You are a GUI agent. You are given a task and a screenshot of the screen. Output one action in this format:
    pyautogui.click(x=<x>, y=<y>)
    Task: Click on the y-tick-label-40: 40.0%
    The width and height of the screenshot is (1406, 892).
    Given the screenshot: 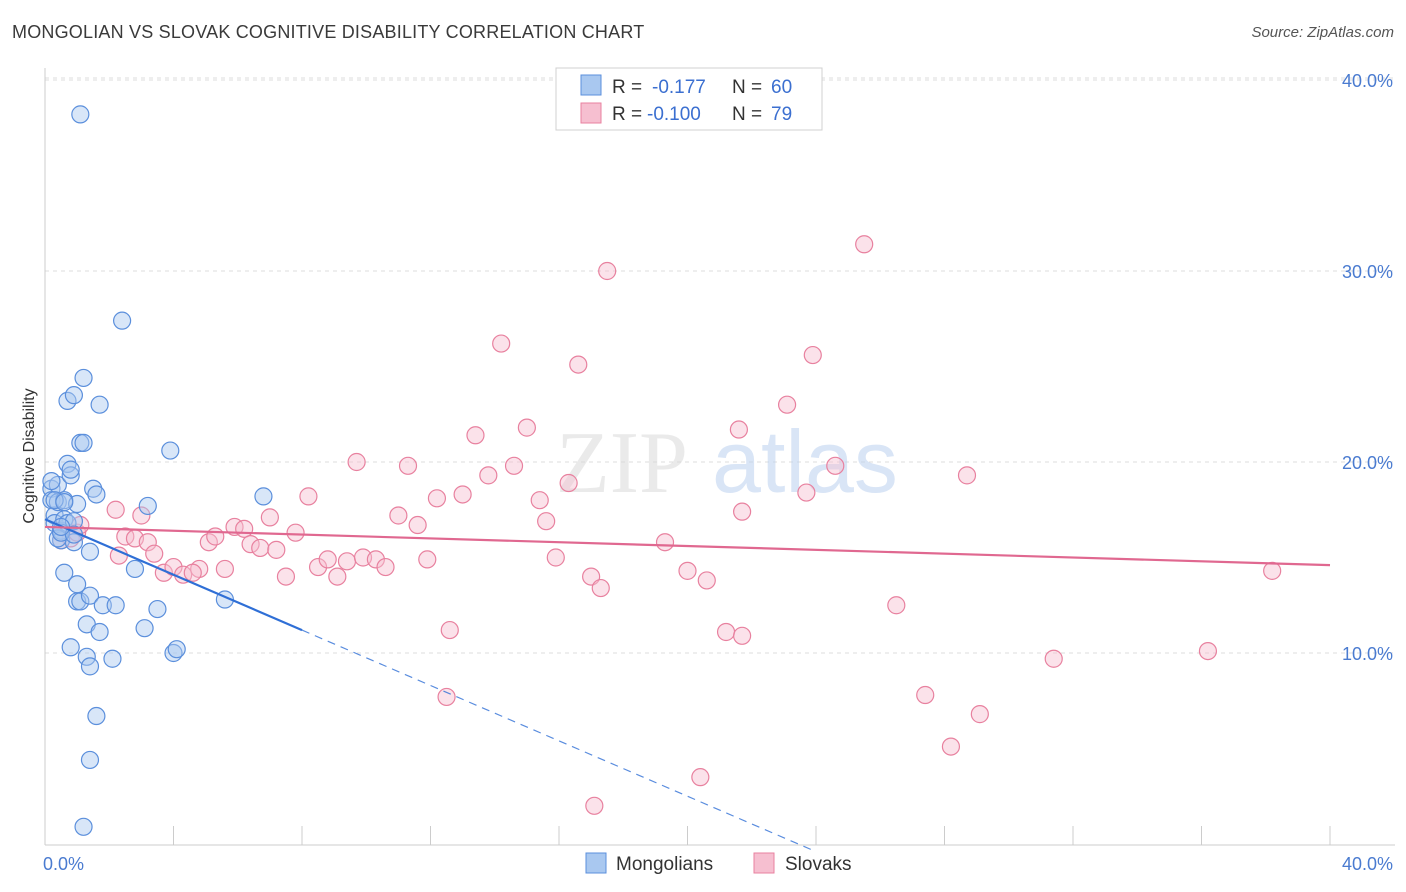 What is the action you would take?
    pyautogui.click(x=1367, y=81)
    